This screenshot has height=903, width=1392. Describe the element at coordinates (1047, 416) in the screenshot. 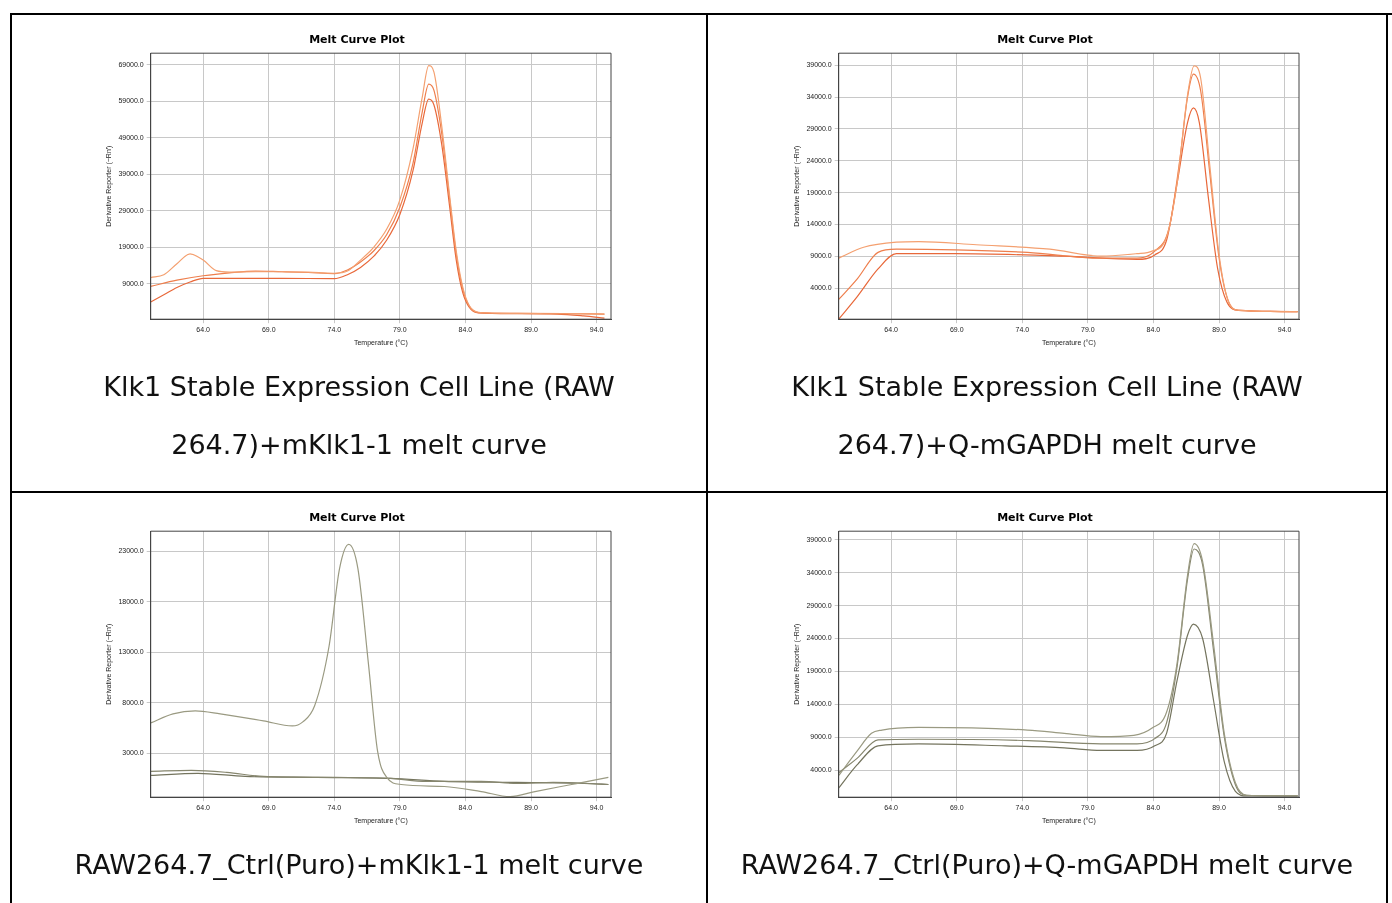

I see `text: Klk1 Stable Expression Cell Line (RAW 264.7)+Q-mGAPDH melt curve` at that location.